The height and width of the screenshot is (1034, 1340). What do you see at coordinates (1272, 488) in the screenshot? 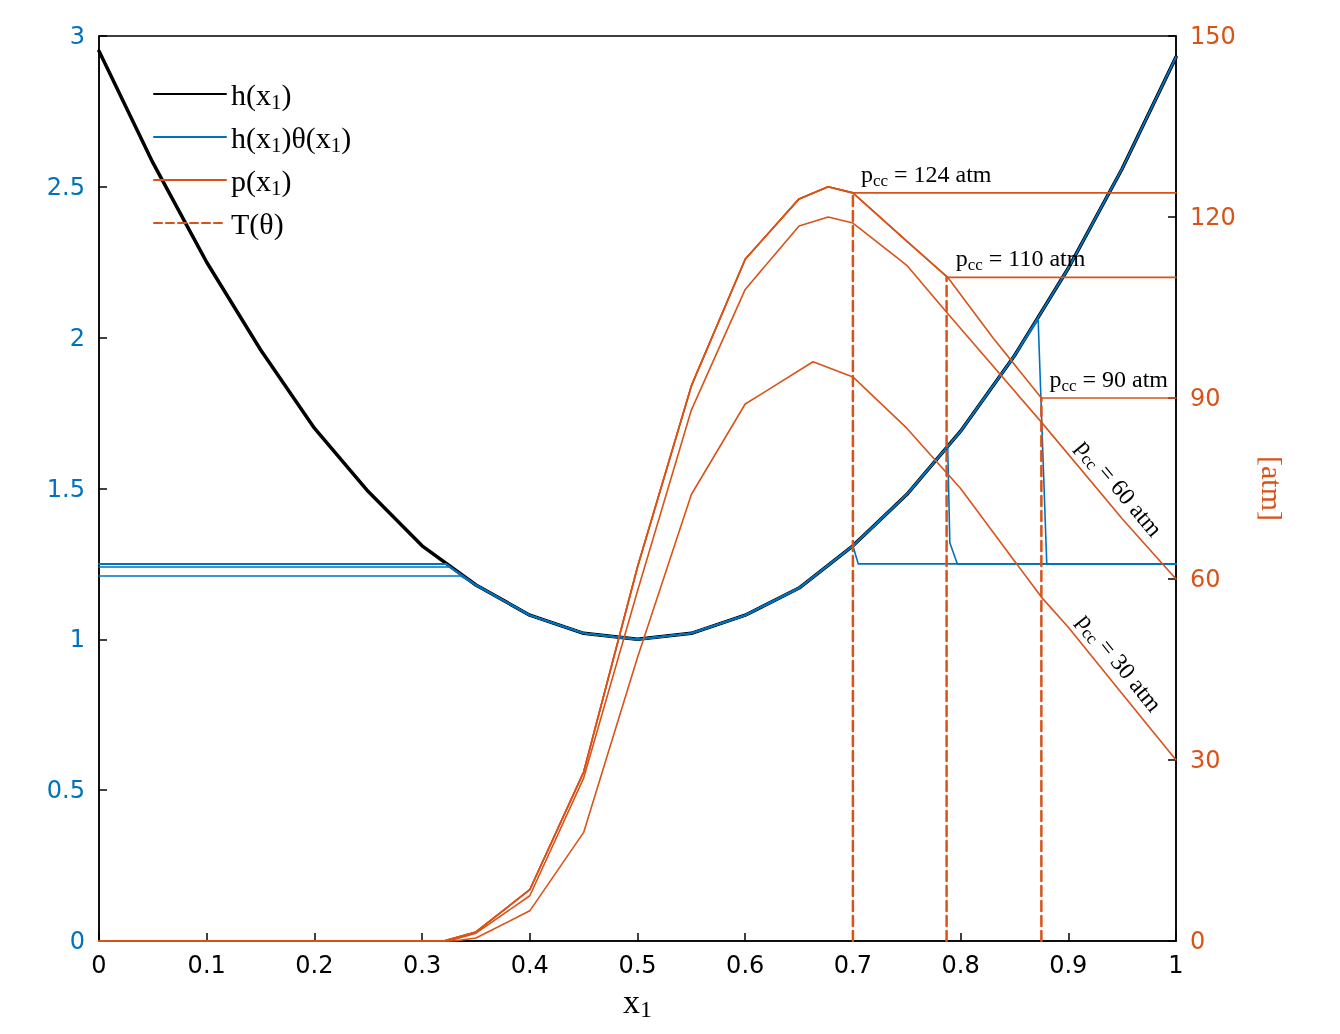
I see `y2-axis-title: [atm]` at bounding box center [1272, 488].